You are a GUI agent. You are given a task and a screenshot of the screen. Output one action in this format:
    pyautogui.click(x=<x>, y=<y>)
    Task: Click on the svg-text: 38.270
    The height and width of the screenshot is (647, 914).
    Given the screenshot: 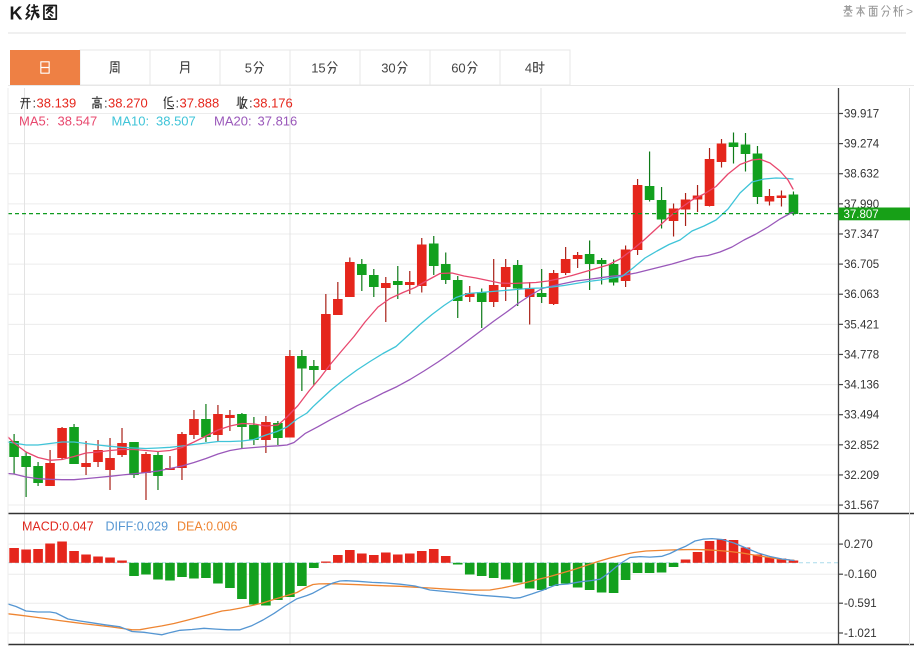 What is the action you would take?
    pyautogui.click(x=128, y=102)
    